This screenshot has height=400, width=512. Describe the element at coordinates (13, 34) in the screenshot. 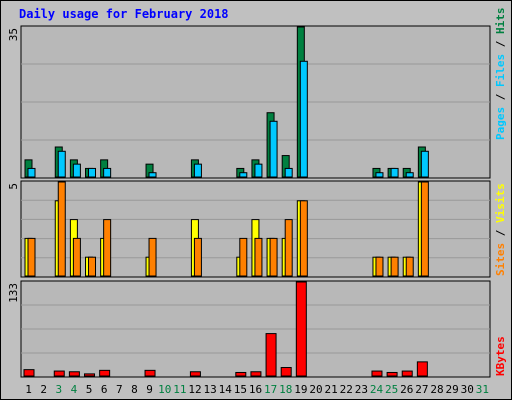

I see `y-max-label: 35` at that location.